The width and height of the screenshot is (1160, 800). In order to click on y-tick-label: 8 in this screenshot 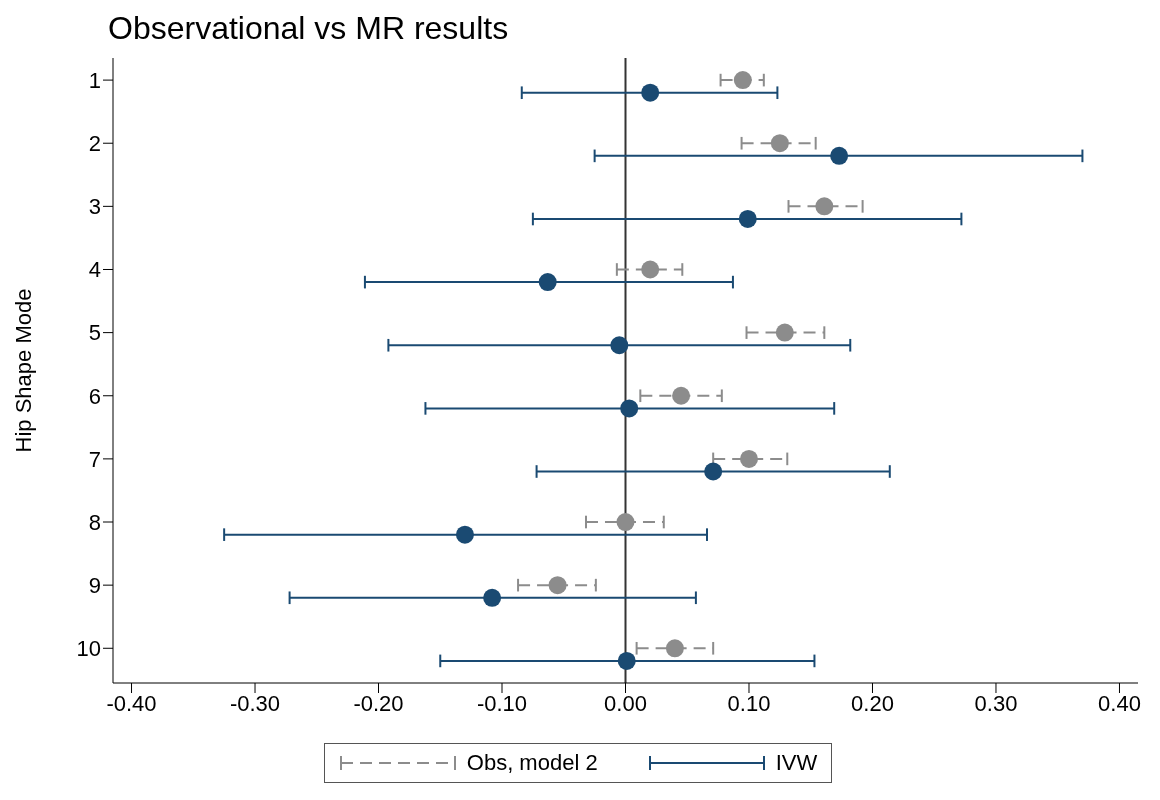, I will do `click(94, 522)`.